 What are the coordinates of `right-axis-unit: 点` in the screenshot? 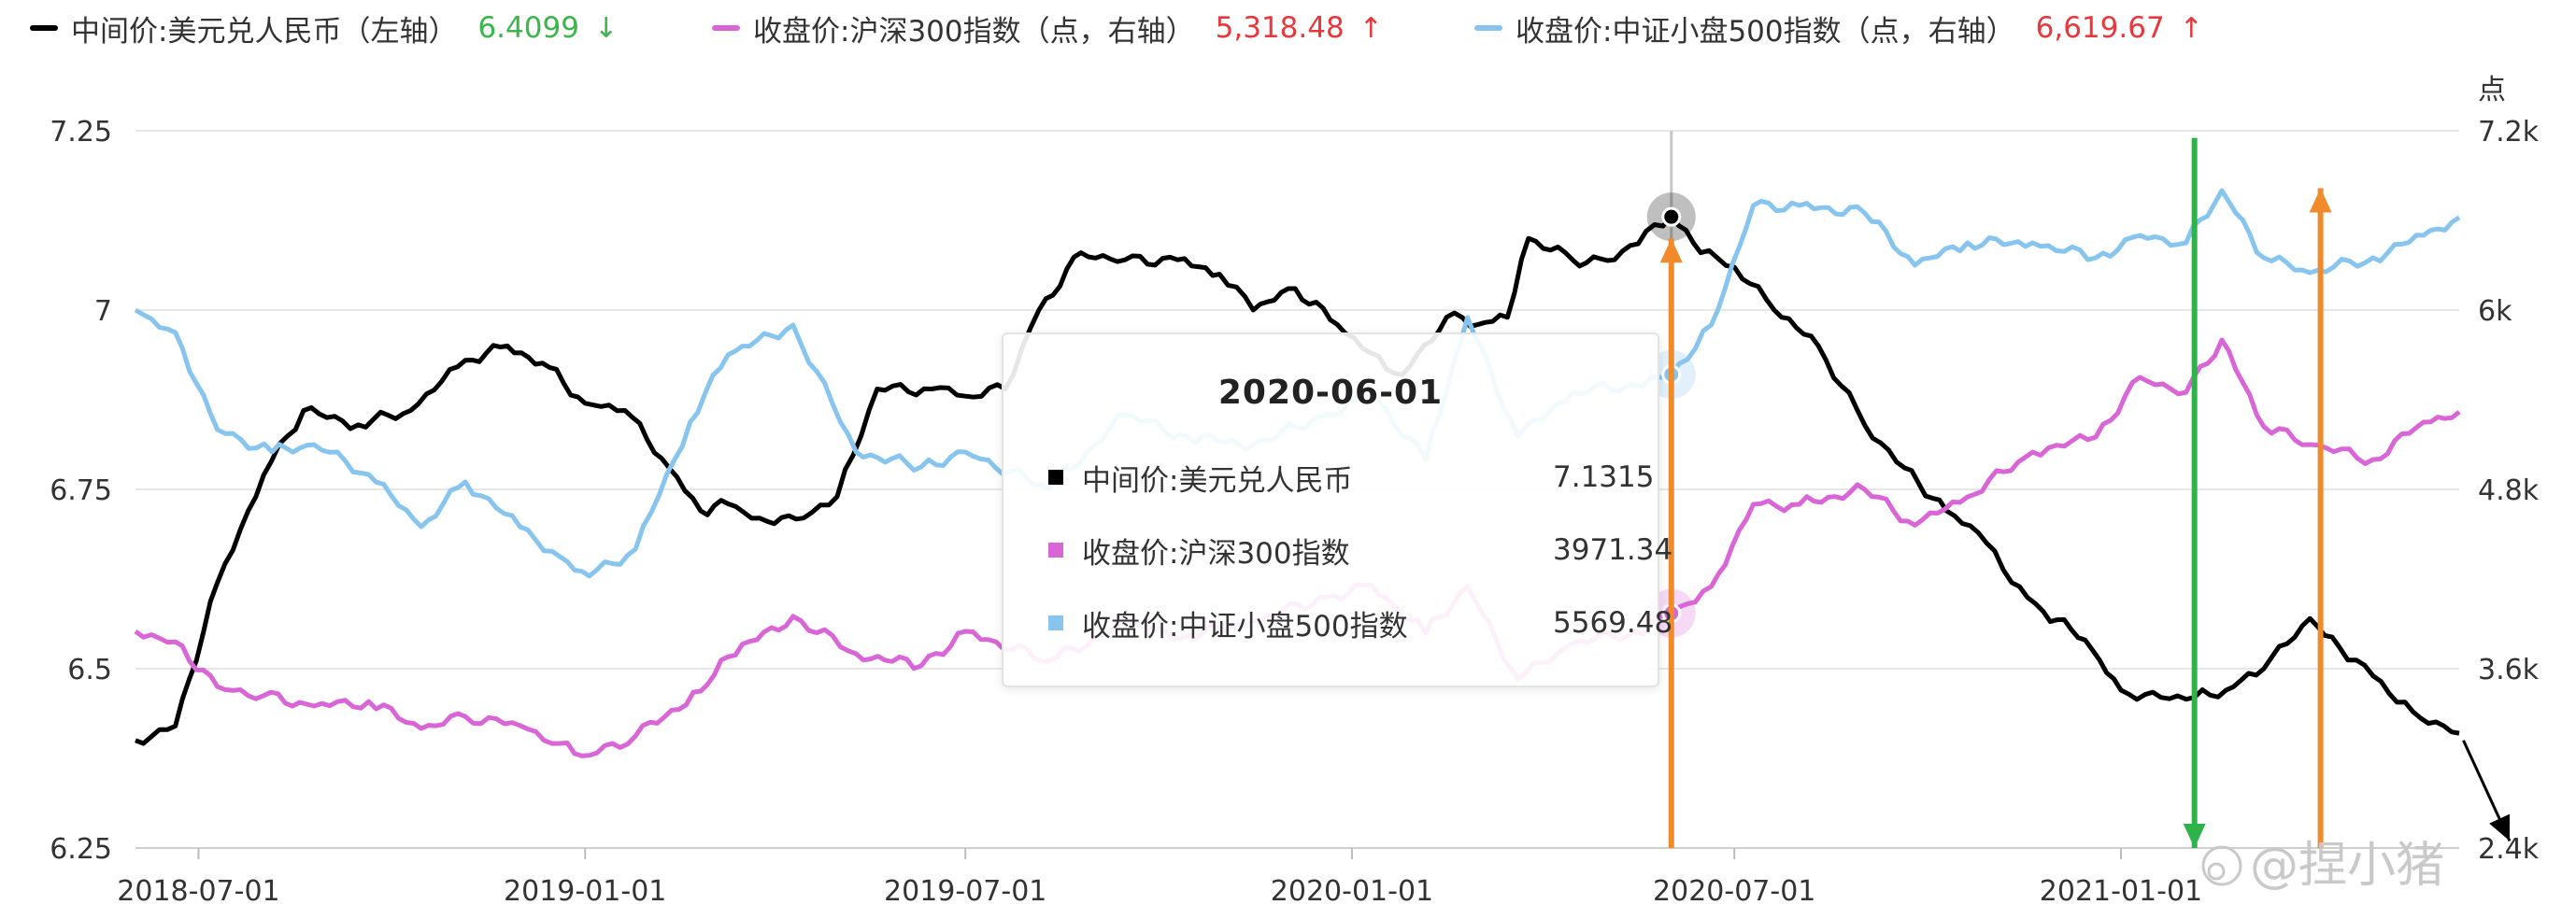 It's located at (2492, 90).